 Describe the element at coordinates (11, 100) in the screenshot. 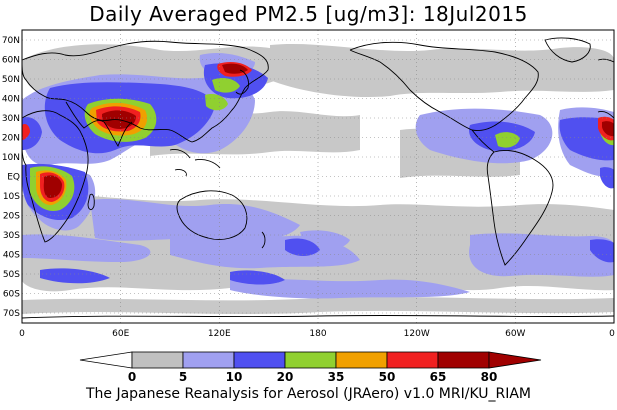

I see `lat-label: 40N` at that location.